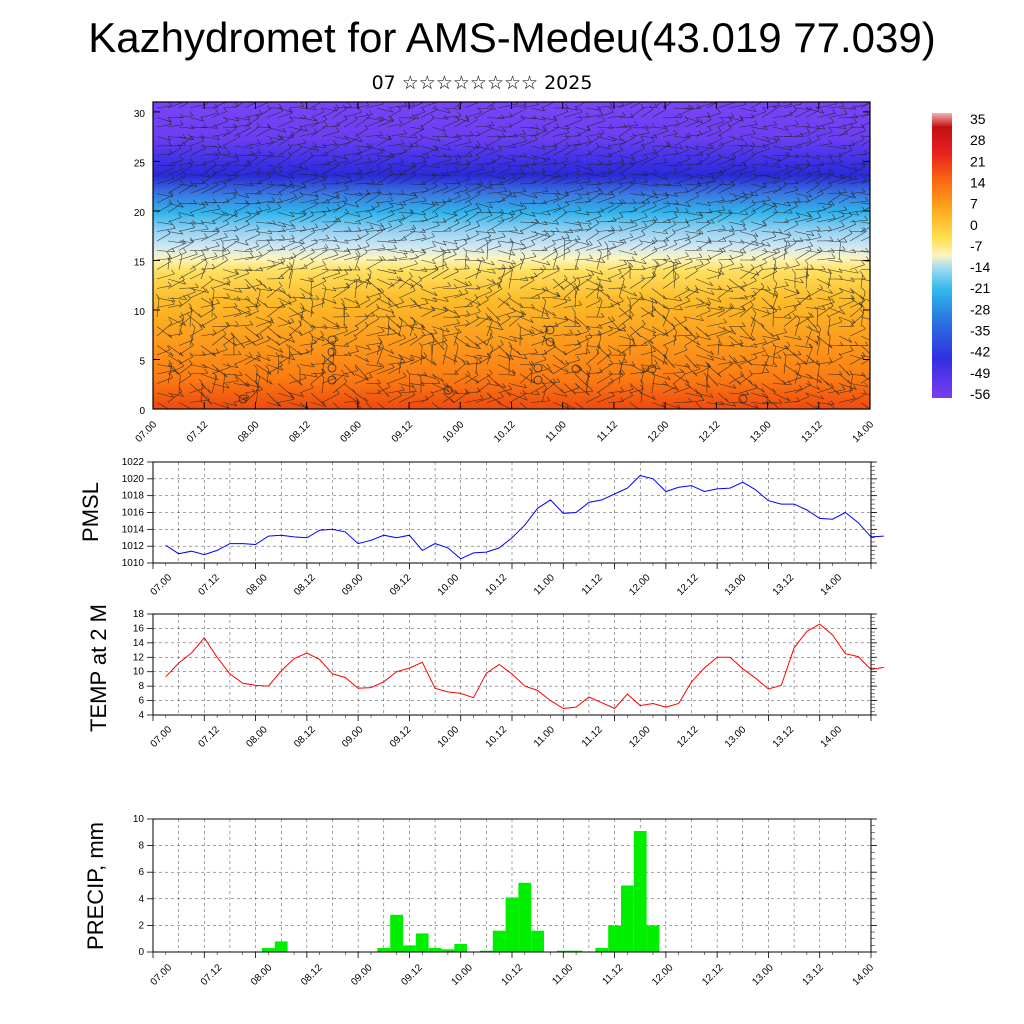 The image size is (1024, 1024). What do you see at coordinates (512, 924) in the screenshot?
I see `precip-bar` at bounding box center [512, 924].